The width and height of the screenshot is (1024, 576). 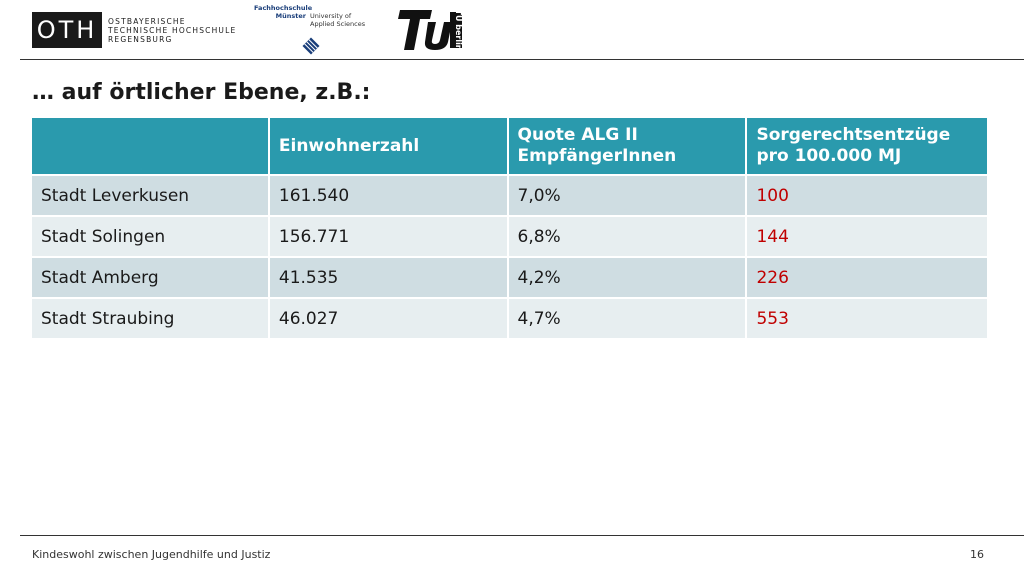 I want to click on entzuege-cell: 144, so click(x=867, y=236).